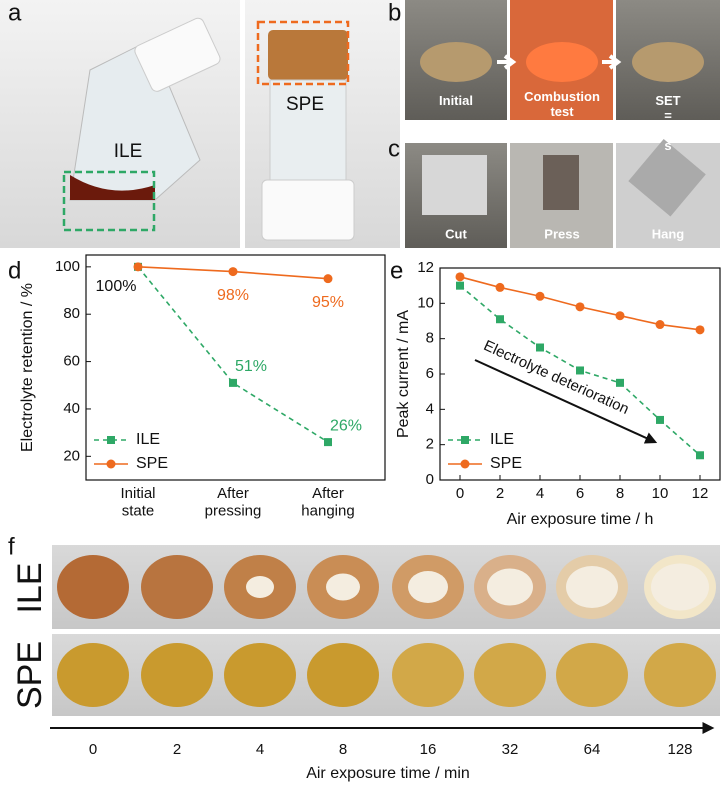  Describe the element at coordinates (454, 185) in the screenshot. I see `pouch` at that location.